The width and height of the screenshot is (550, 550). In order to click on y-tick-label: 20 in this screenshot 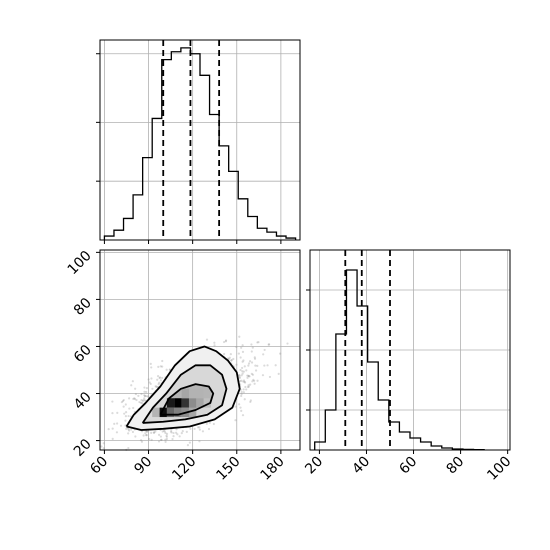, I will do `click(83, 448)`.